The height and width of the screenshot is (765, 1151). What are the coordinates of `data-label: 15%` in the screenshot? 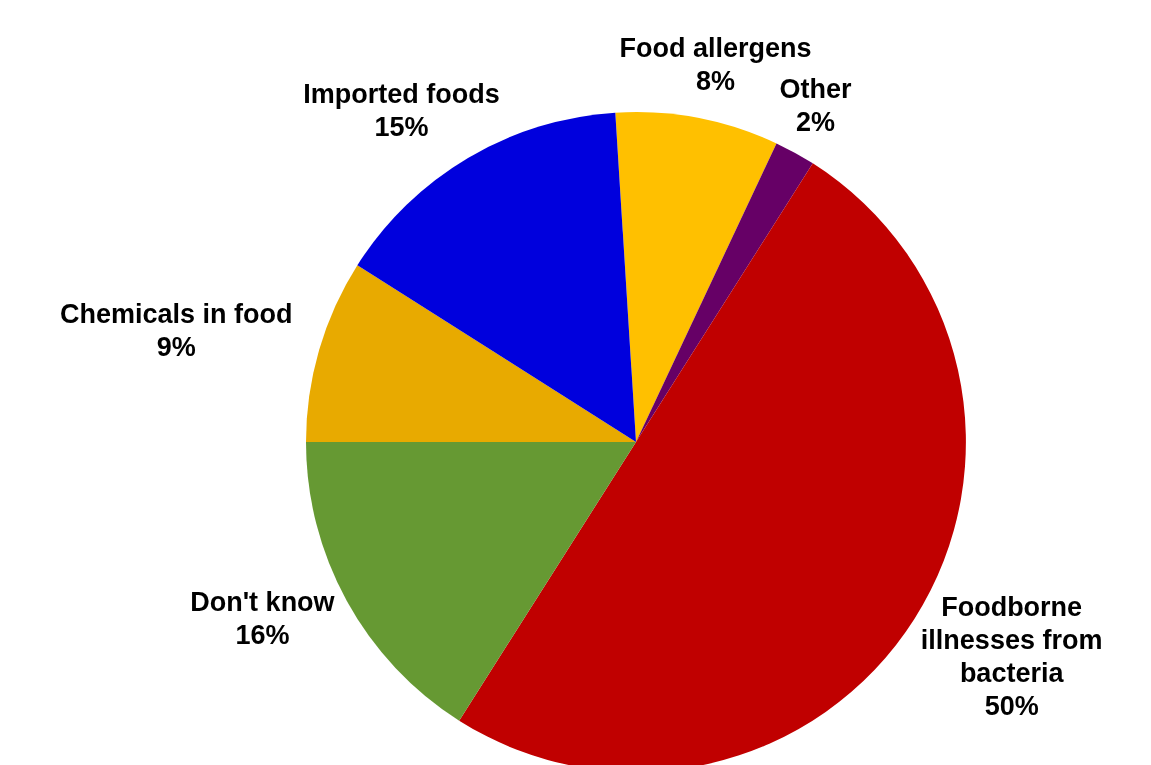 It's located at (401, 127).